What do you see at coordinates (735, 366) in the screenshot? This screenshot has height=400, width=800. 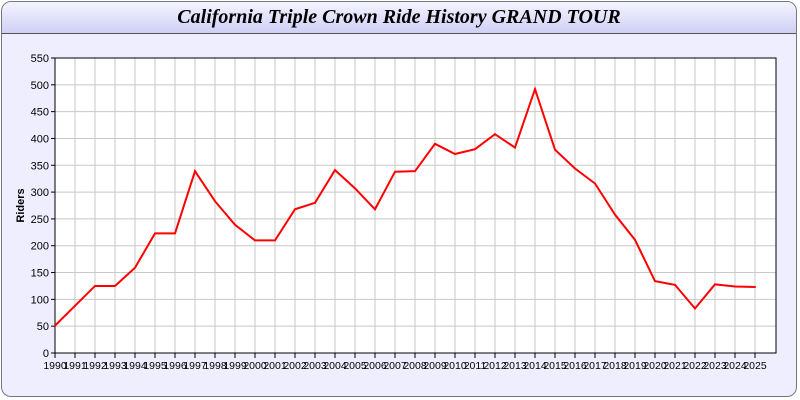 I see `x-tick-label: 2024` at bounding box center [735, 366].